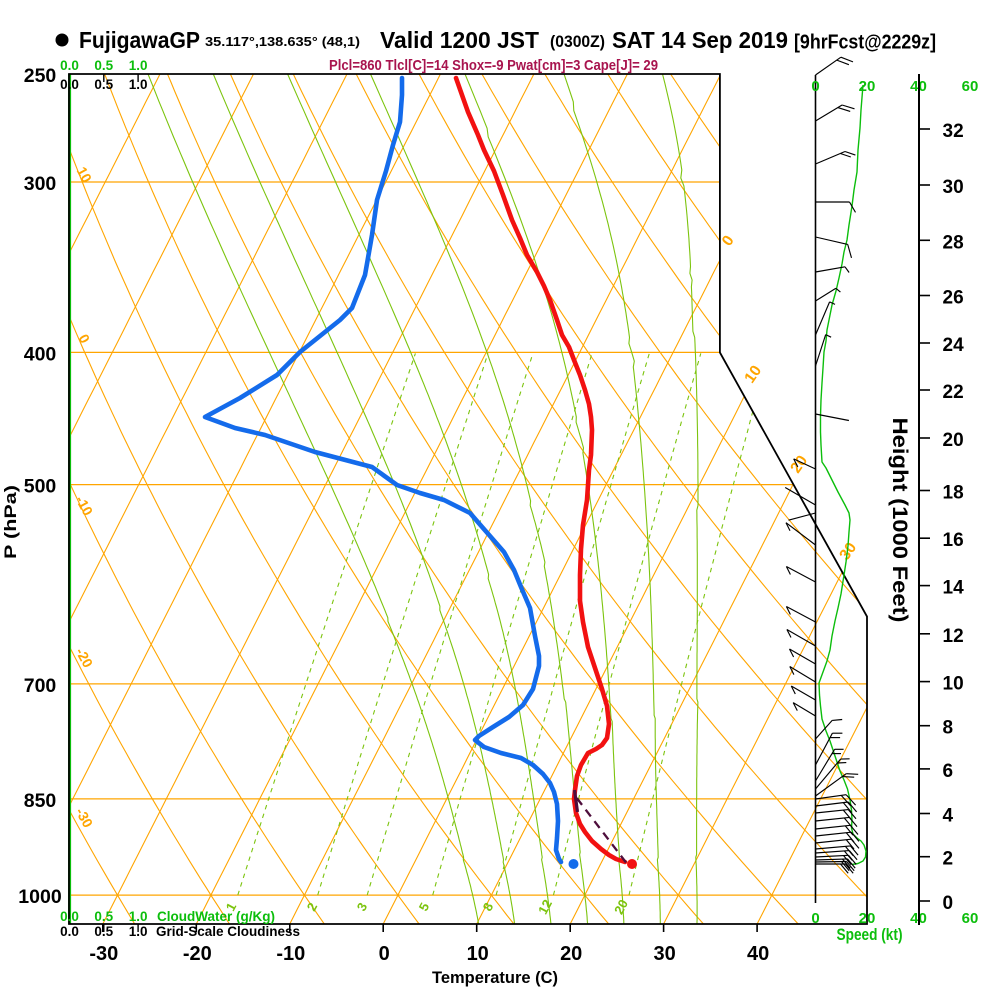 The image size is (1000, 1000). What do you see at coordinates (953, 242) in the screenshot?
I see `svg-text: 28` at bounding box center [953, 242].